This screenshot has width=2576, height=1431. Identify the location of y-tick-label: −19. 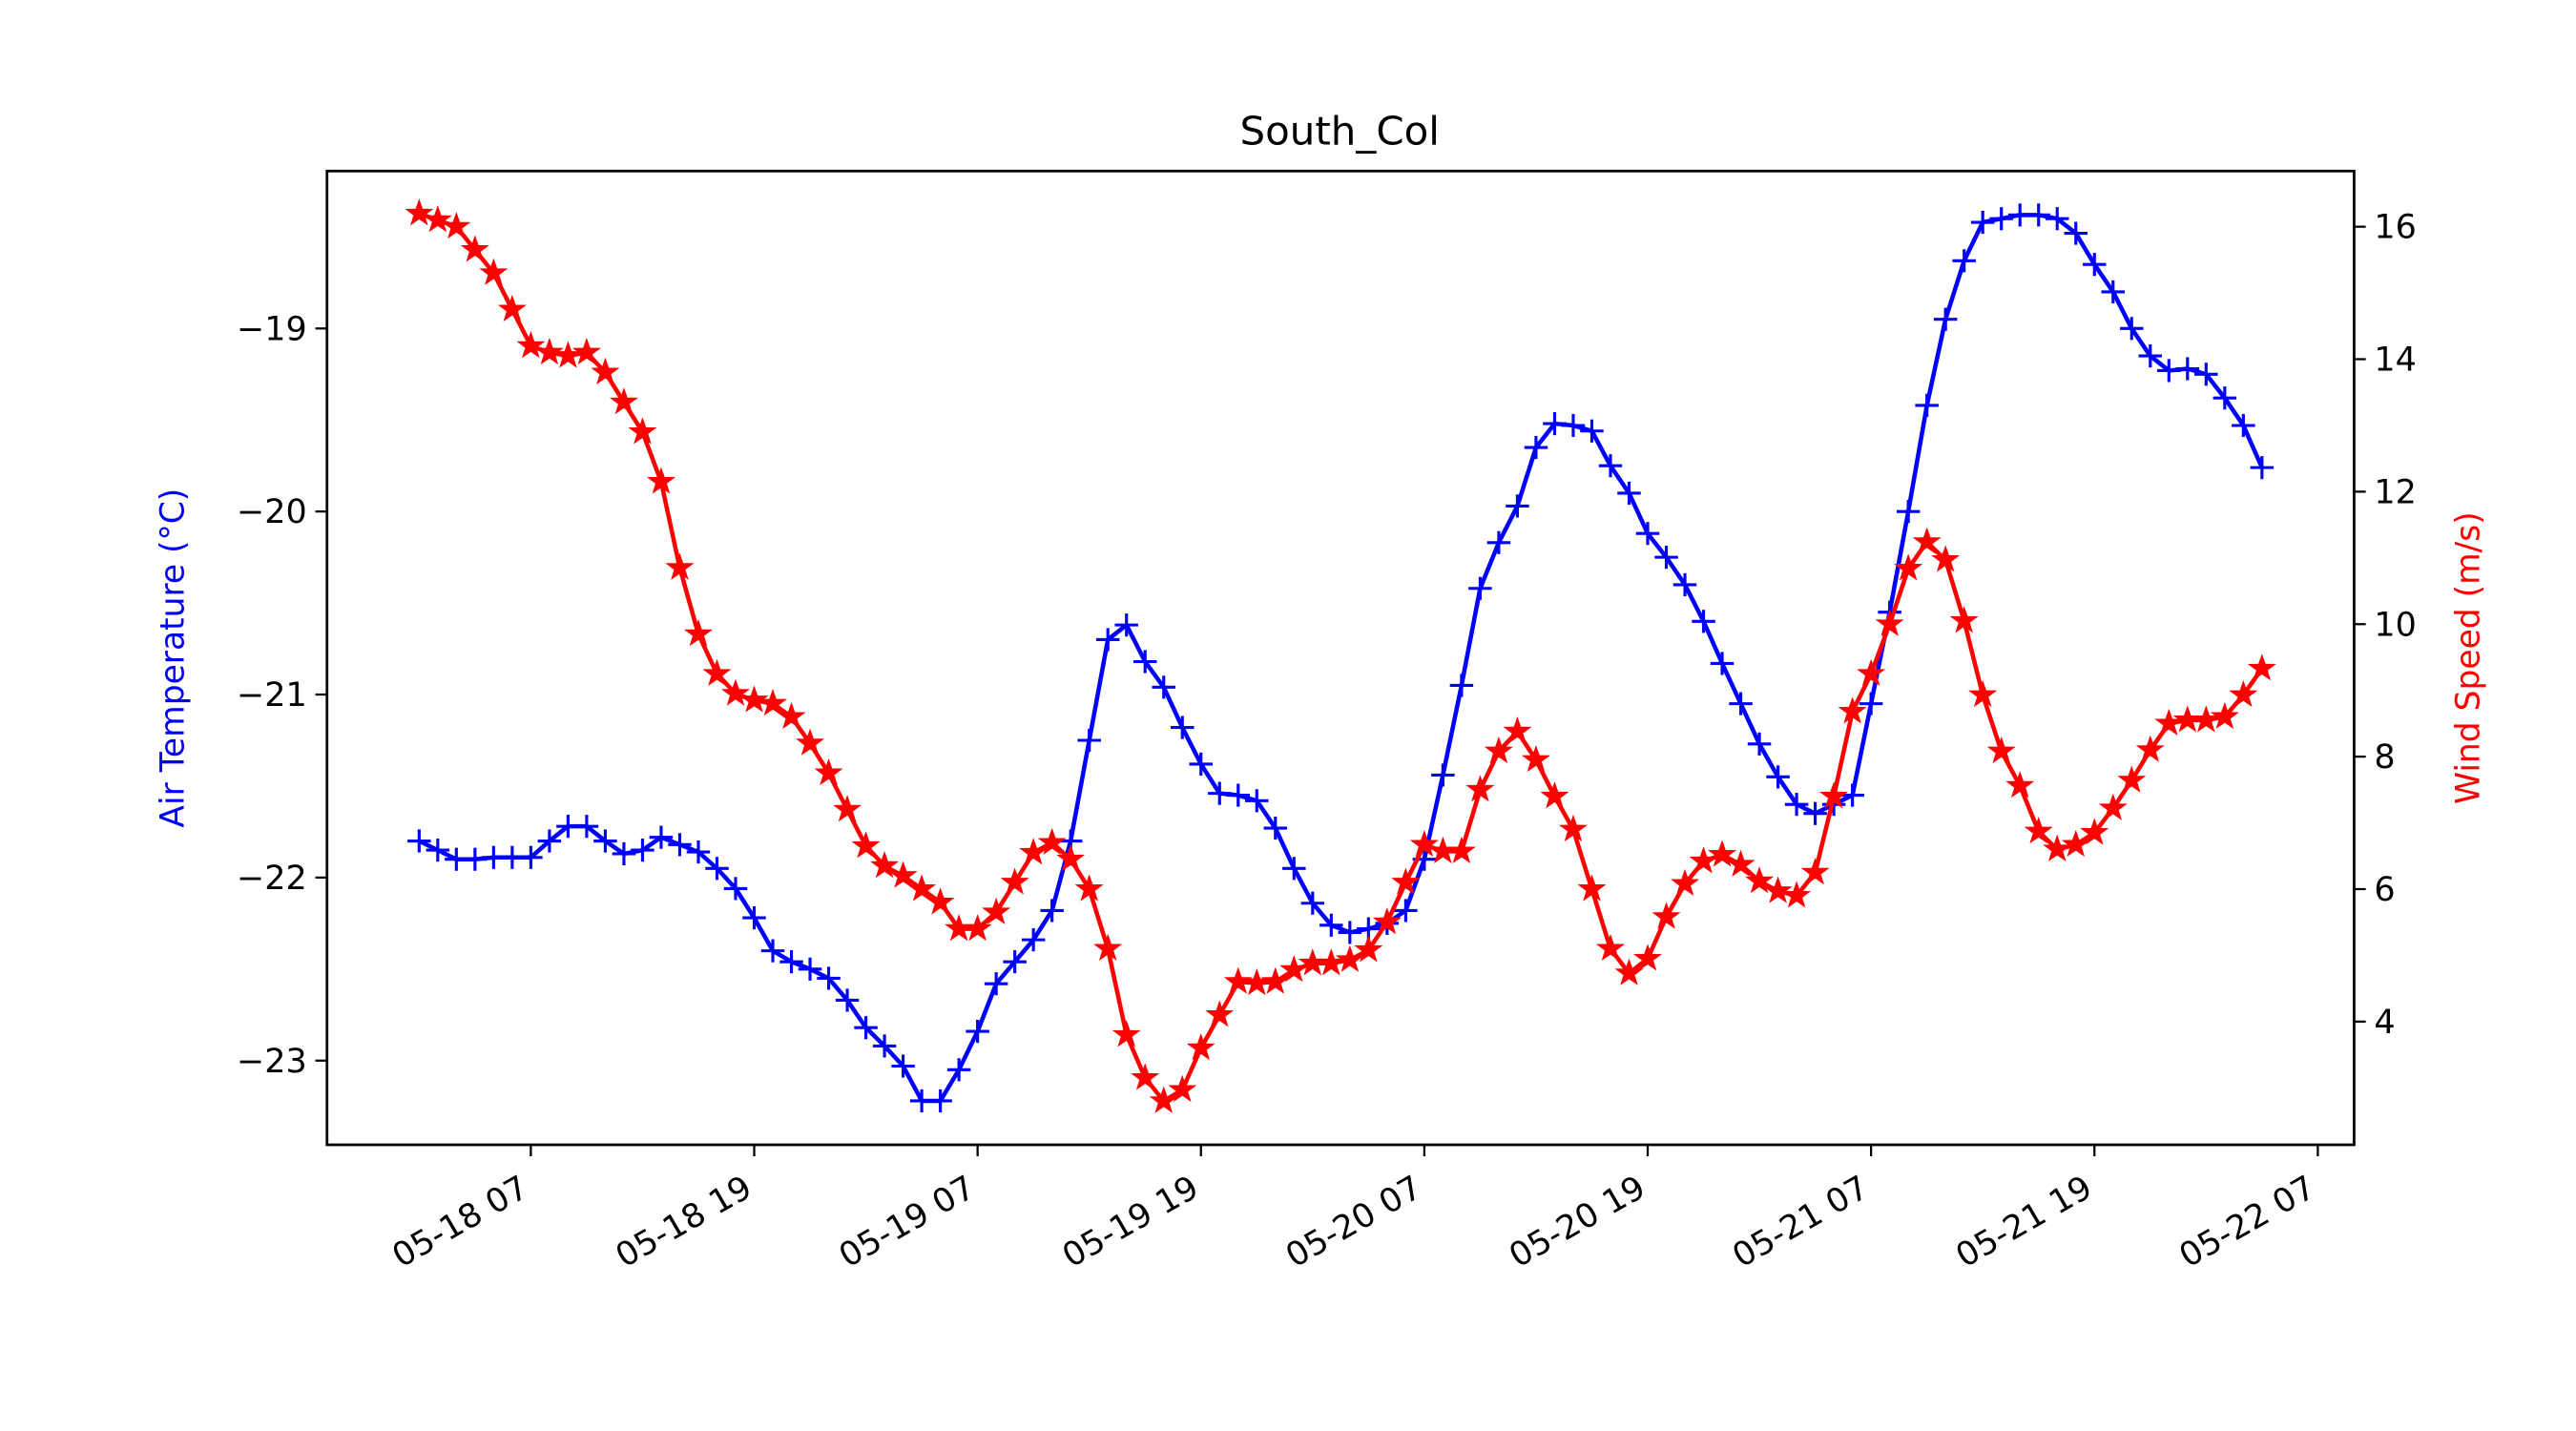
(272, 330).